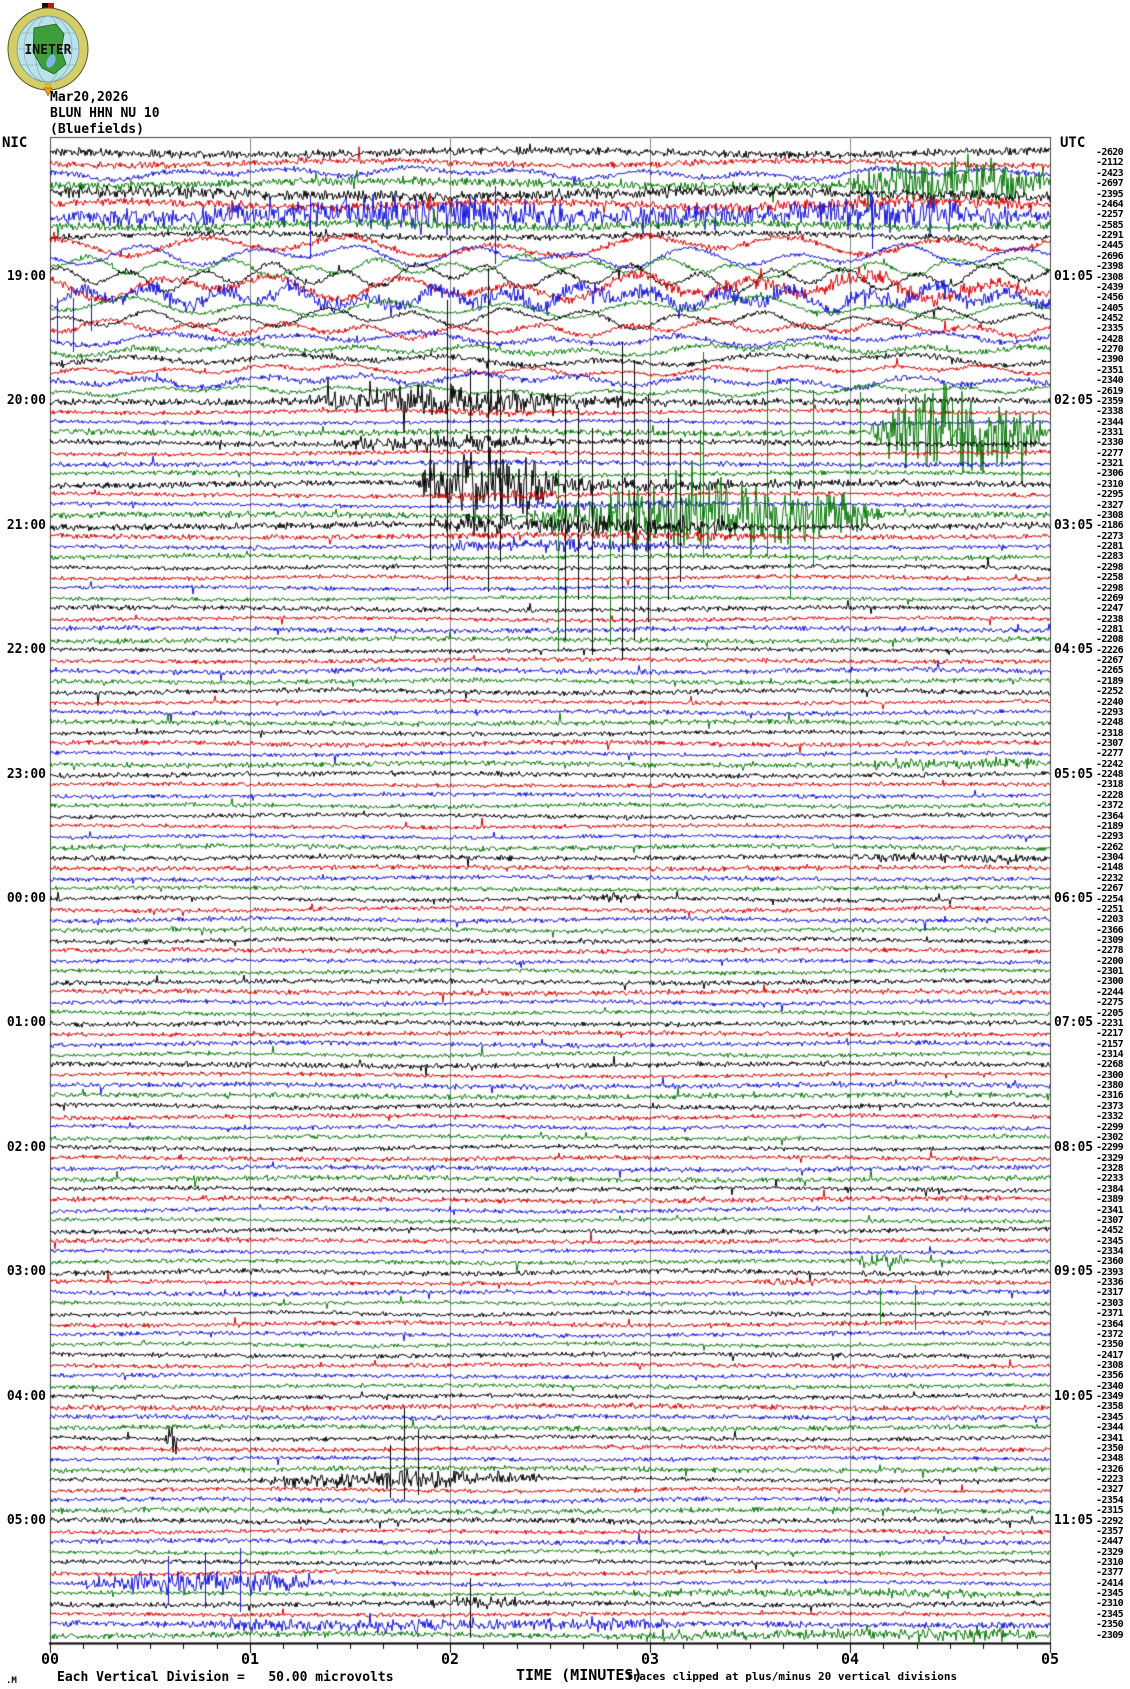  Describe the element at coordinates (26, 650) in the screenshot. I see `local-hour-label: 22:00` at that location.